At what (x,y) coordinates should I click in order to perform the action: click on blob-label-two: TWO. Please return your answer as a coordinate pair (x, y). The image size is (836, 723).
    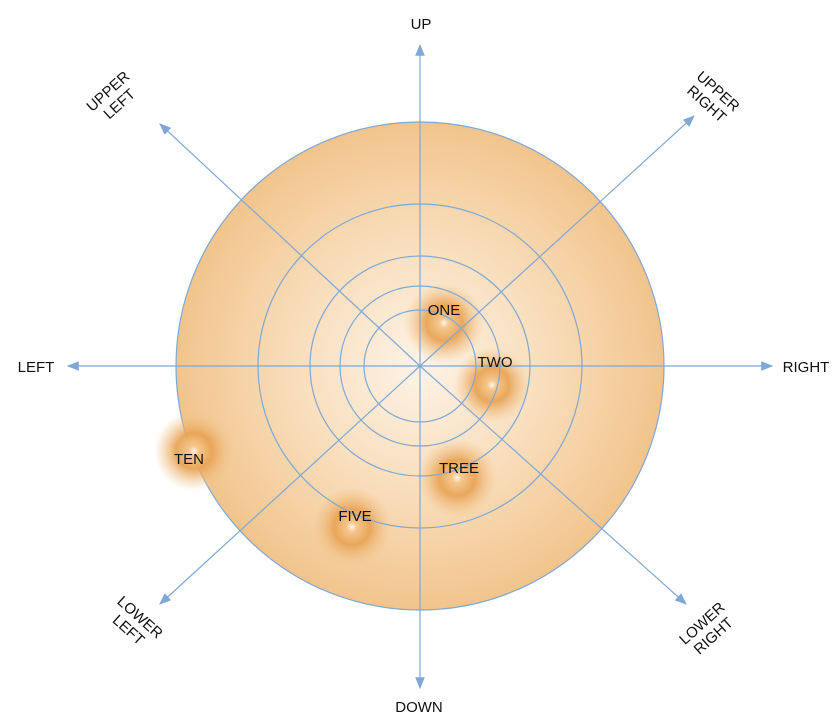
    Looking at the image, I should click on (495, 362).